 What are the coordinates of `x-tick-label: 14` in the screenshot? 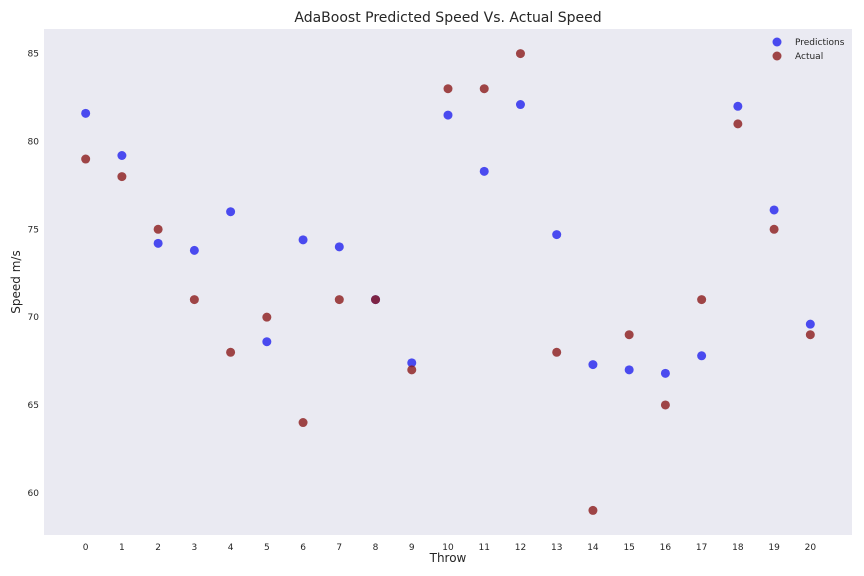 It's located at (593, 548).